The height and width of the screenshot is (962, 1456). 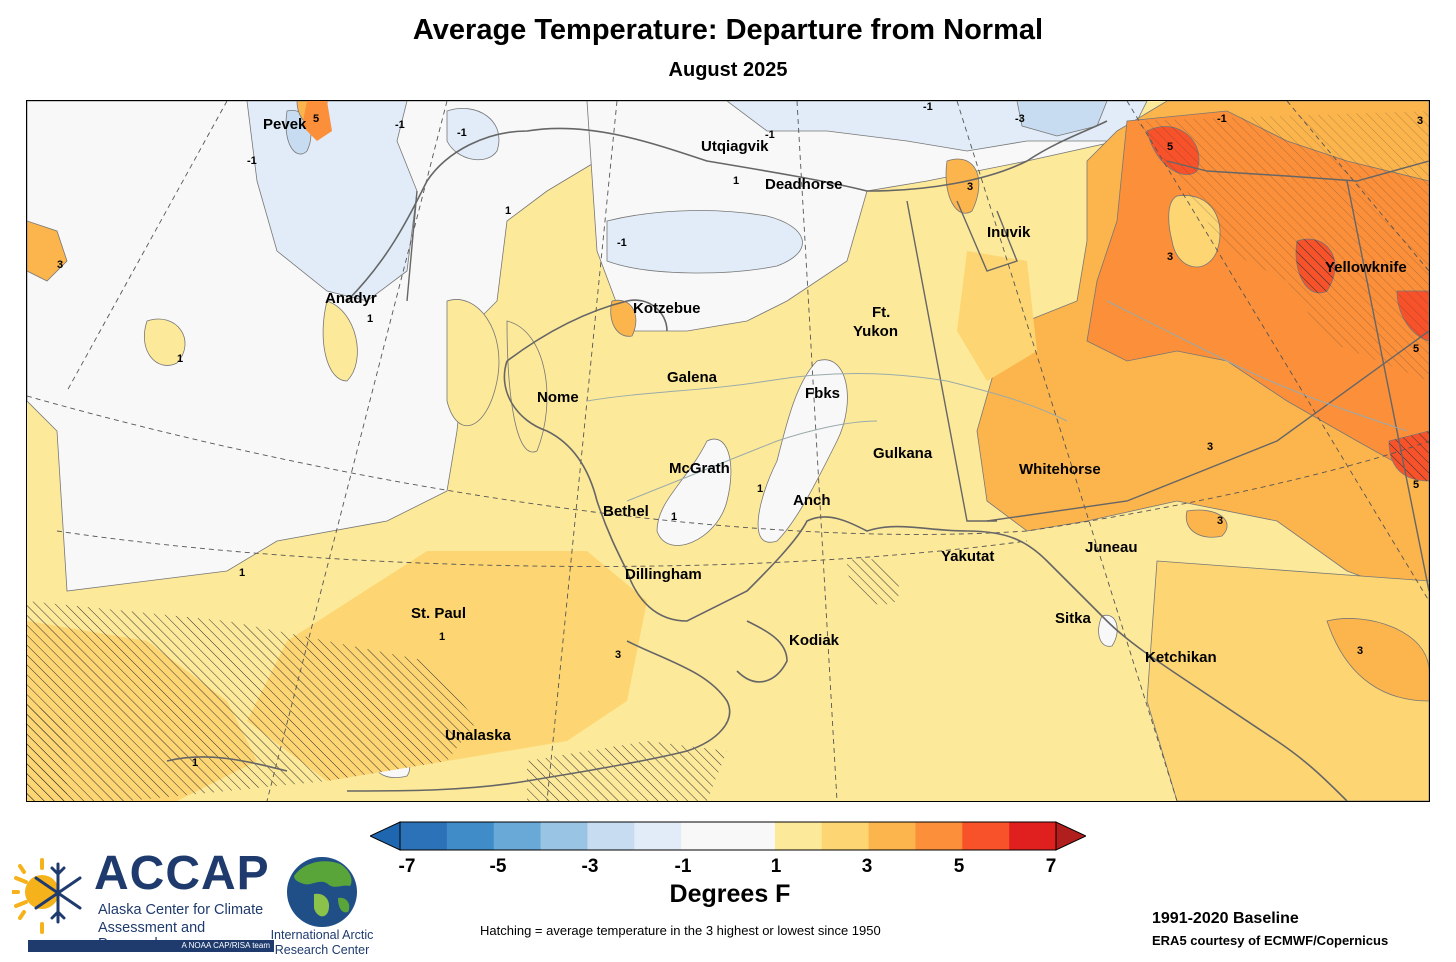 What do you see at coordinates (663, 574) in the screenshot?
I see `city-label: Dillingham` at bounding box center [663, 574].